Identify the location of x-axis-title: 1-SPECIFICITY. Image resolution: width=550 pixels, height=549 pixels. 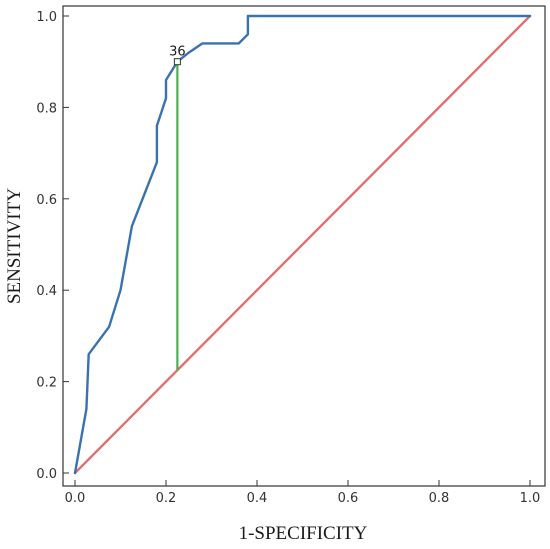
(303, 533).